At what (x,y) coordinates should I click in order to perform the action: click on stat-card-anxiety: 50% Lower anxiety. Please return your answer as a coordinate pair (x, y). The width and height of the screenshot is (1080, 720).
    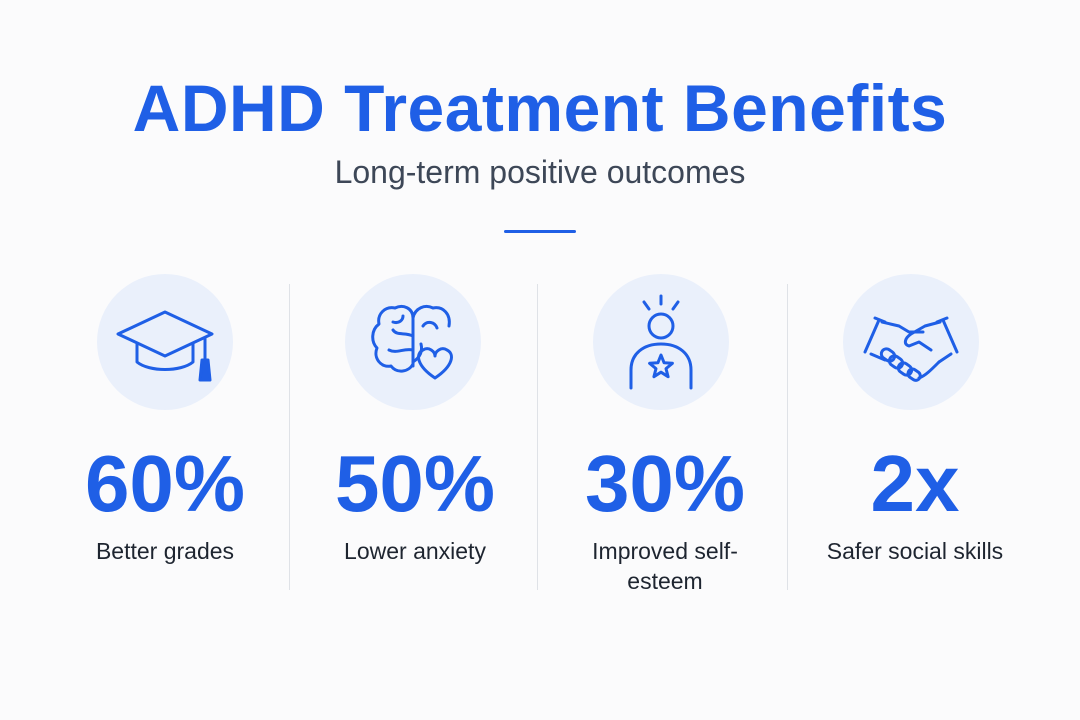
    Looking at the image, I should click on (415, 435).